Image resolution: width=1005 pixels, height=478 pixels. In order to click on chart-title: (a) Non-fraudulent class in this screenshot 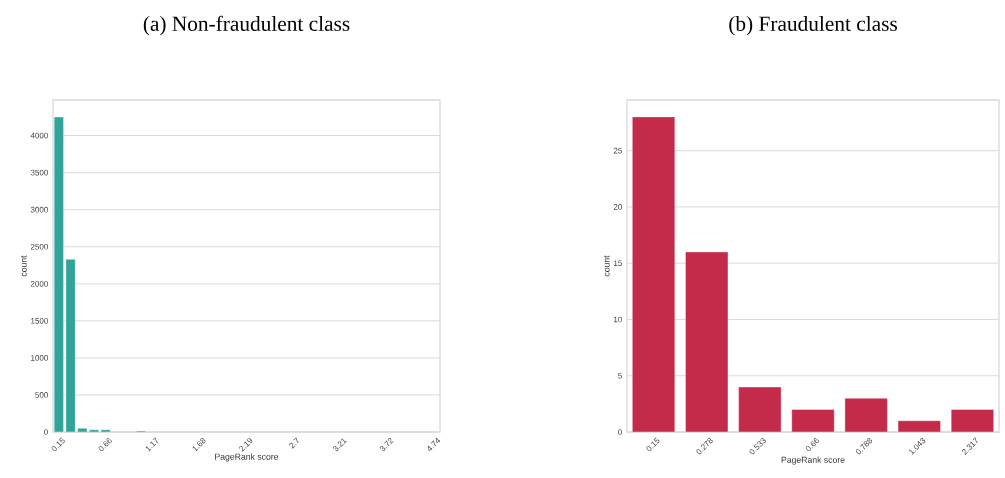, I will do `click(246, 25)`.